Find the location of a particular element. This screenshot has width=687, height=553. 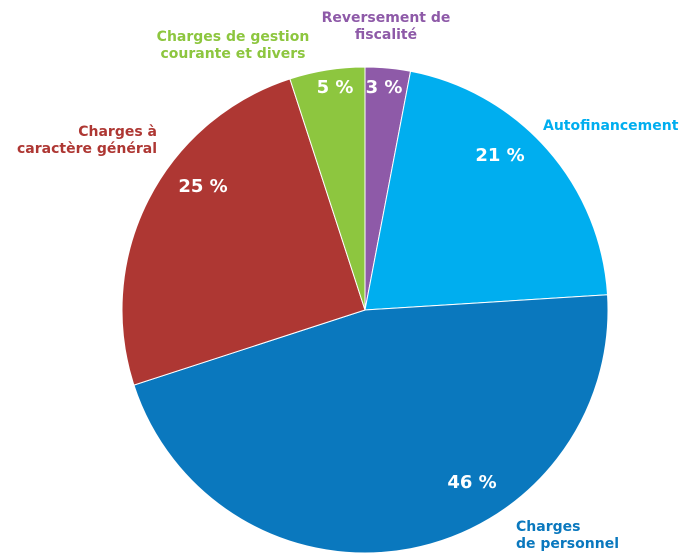

slice-category-label: Autofinancement is located at coordinates (611, 126).